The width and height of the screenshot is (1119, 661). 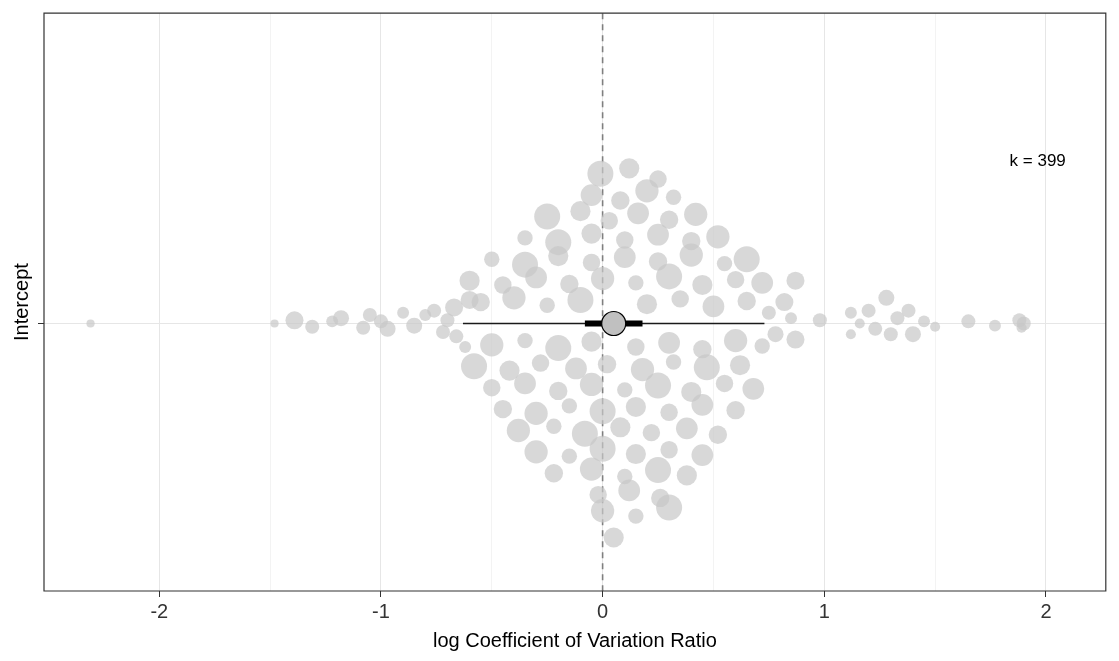 What do you see at coordinates (381, 610) in the screenshot?
I see `x-tick-label: -1` at bounding box center [381, 610].